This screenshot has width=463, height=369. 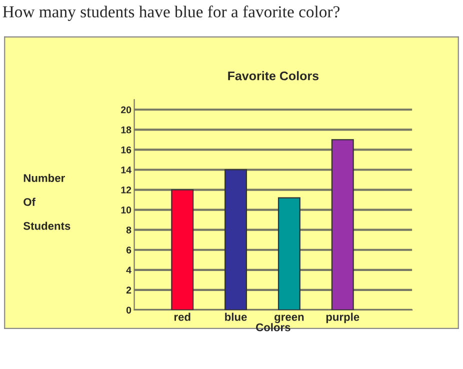 What do you see at coordinates (126, 210) in the screenshot?
I see `y-tick-label: 10` at bounding box center [126, 210].